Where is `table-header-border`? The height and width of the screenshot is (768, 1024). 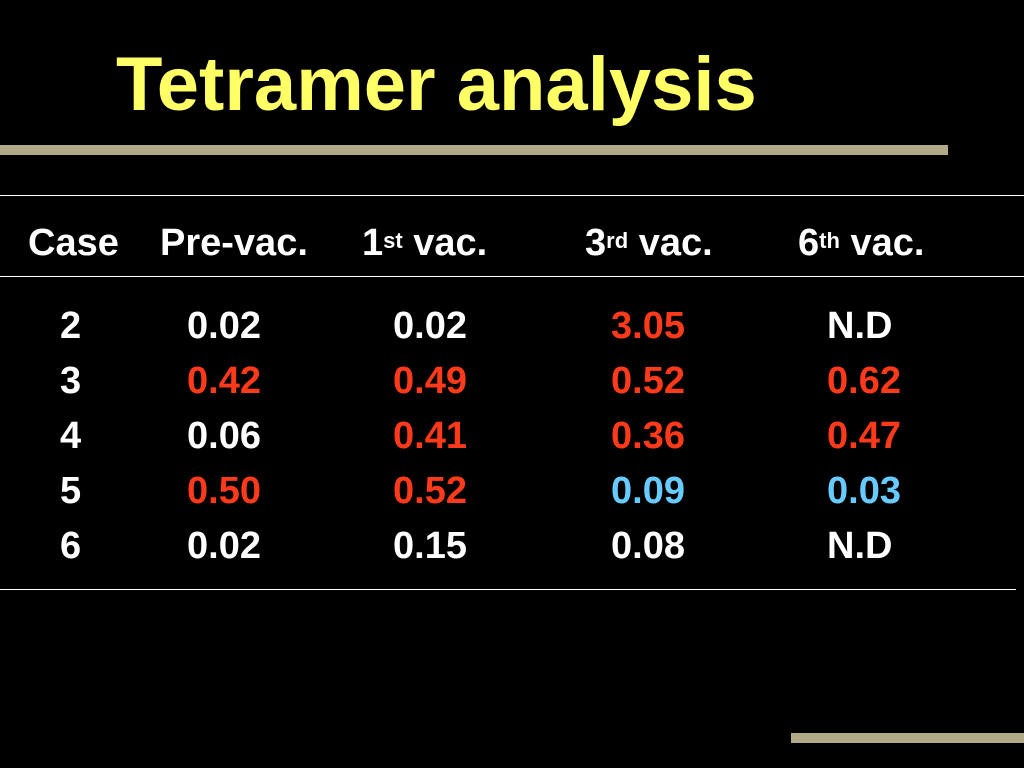 table-header-border is located at coordinates (512, 276).